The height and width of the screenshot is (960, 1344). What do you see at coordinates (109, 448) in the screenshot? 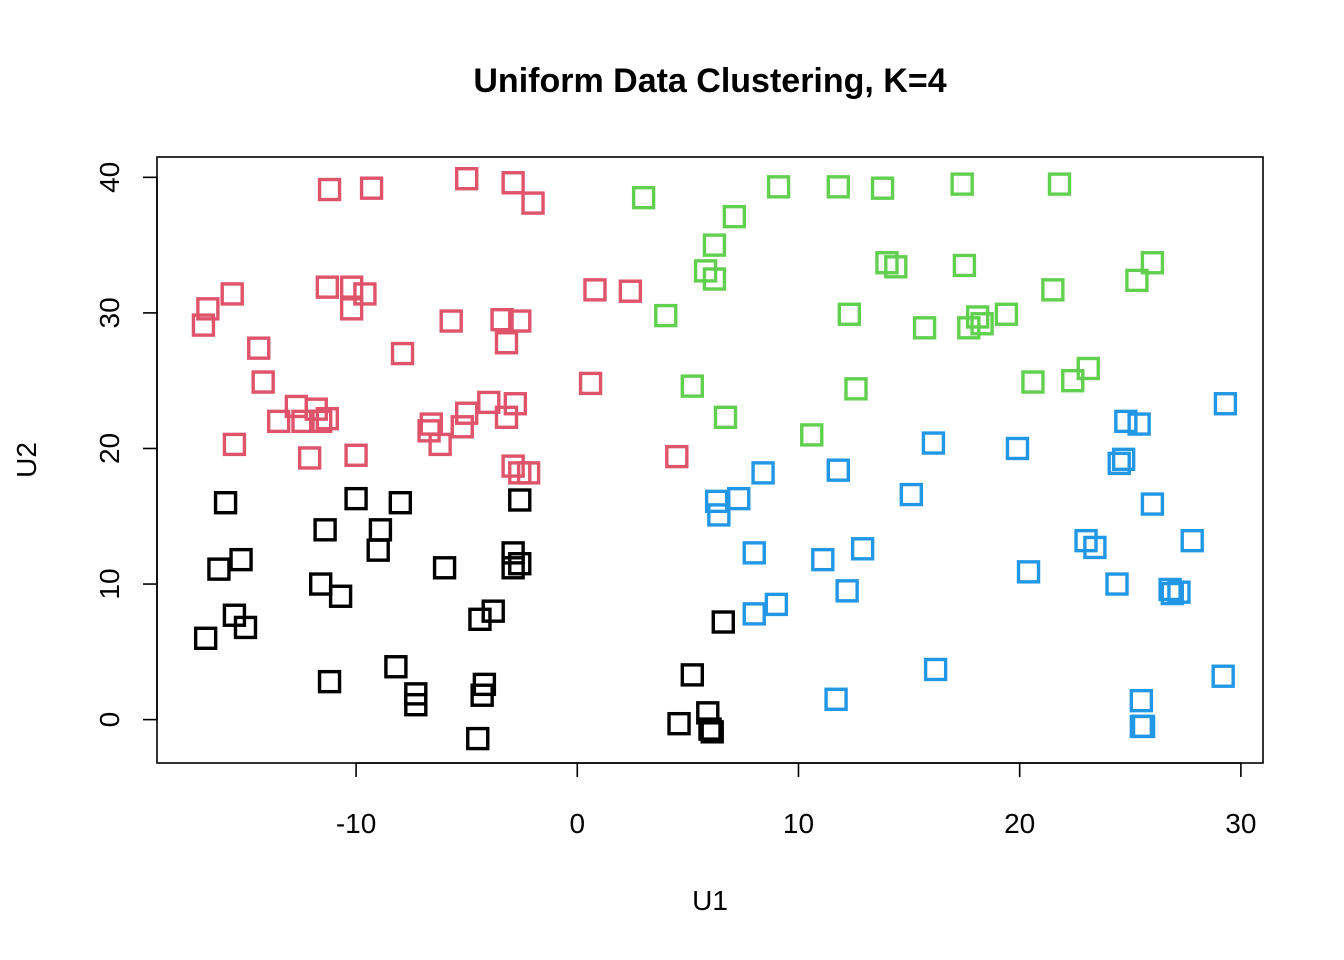
I see `y-tick-label: 20` at bounding box center [109, 448].